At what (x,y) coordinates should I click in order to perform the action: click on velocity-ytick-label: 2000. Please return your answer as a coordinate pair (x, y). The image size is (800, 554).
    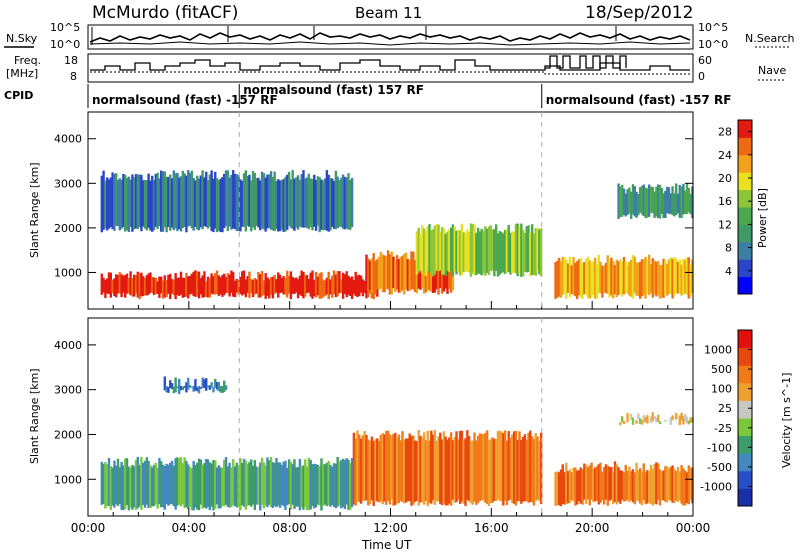
    Looking at the image, I should click on (68, 434).